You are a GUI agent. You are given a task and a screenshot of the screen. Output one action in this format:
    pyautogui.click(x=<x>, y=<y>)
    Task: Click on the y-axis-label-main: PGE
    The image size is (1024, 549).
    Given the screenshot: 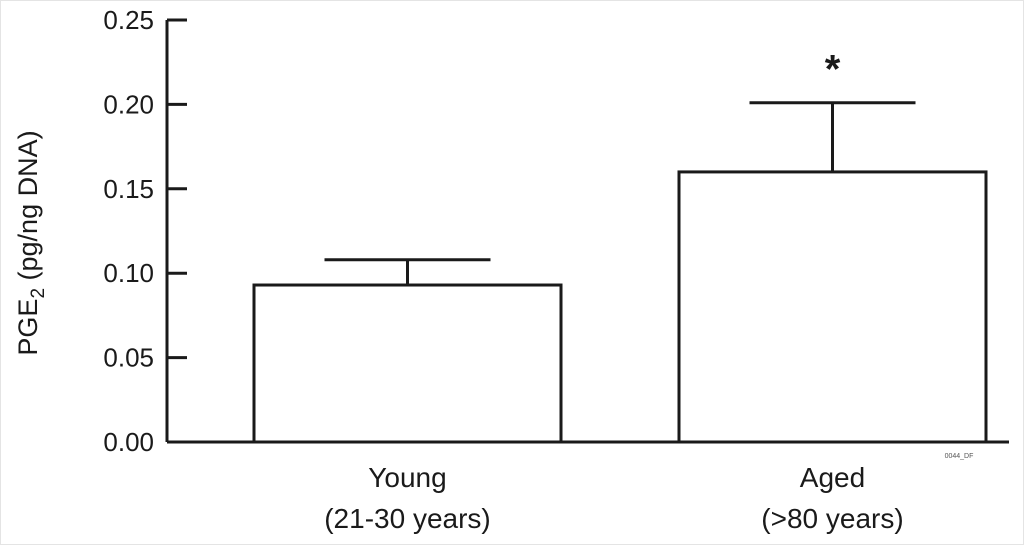 What is the action you would take?
    pyautogui.click(x=28, y=327)
    